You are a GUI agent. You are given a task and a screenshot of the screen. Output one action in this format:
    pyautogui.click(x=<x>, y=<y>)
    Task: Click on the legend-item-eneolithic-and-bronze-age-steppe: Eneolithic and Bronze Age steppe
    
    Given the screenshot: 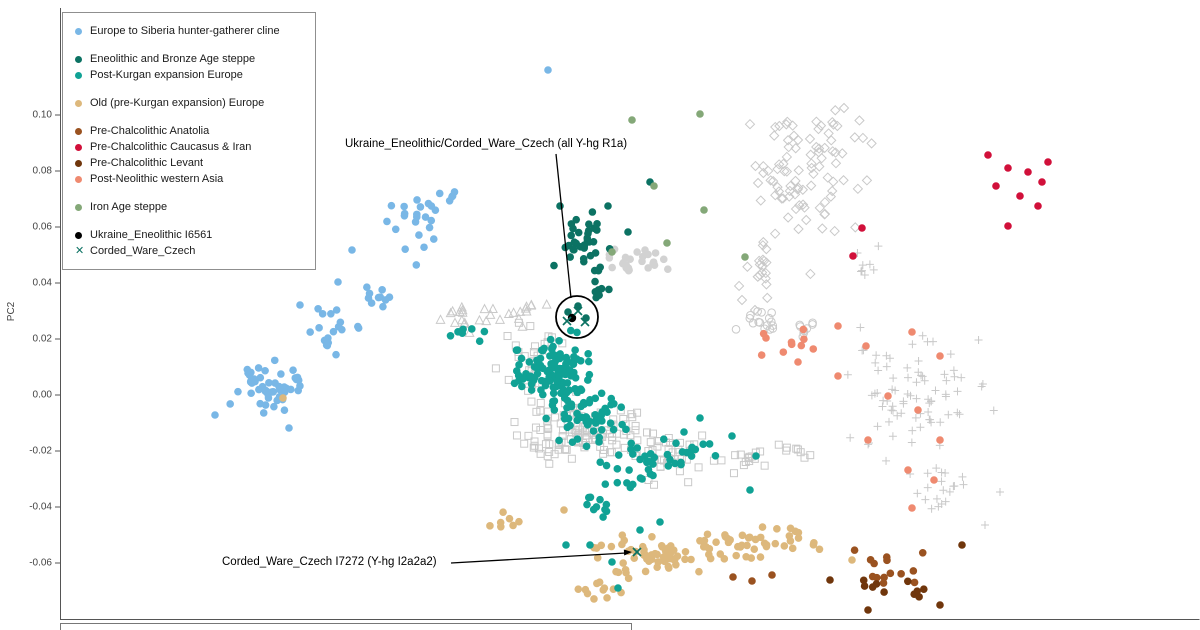 What is the action you would take?
    pyautogui.click(x=189, y=59)
    